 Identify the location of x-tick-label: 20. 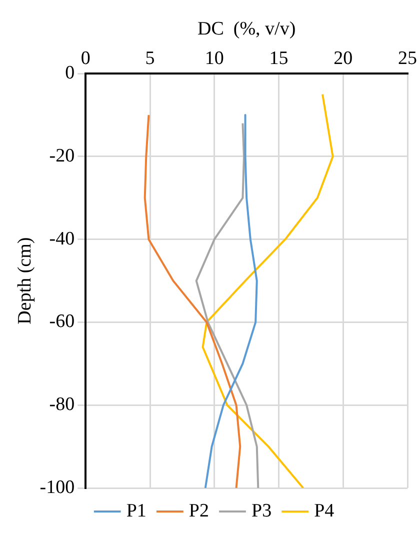
(343, 59).